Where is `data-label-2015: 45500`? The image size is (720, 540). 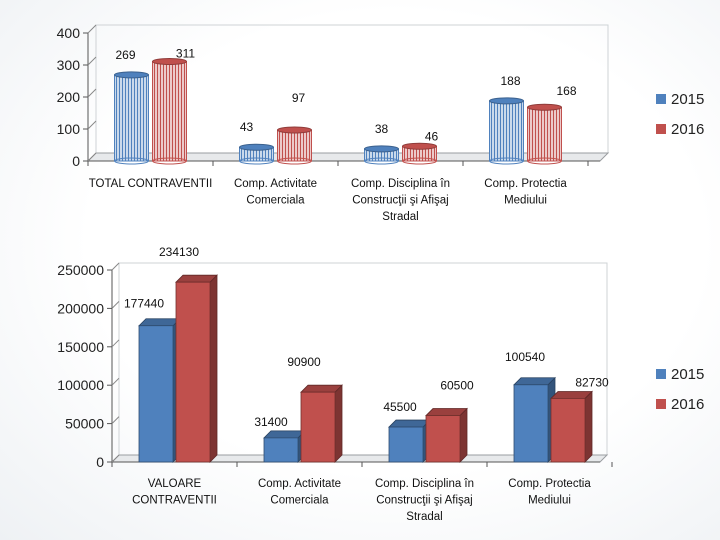 data-label-2015: 45500 is located at coordinates (400, 407).